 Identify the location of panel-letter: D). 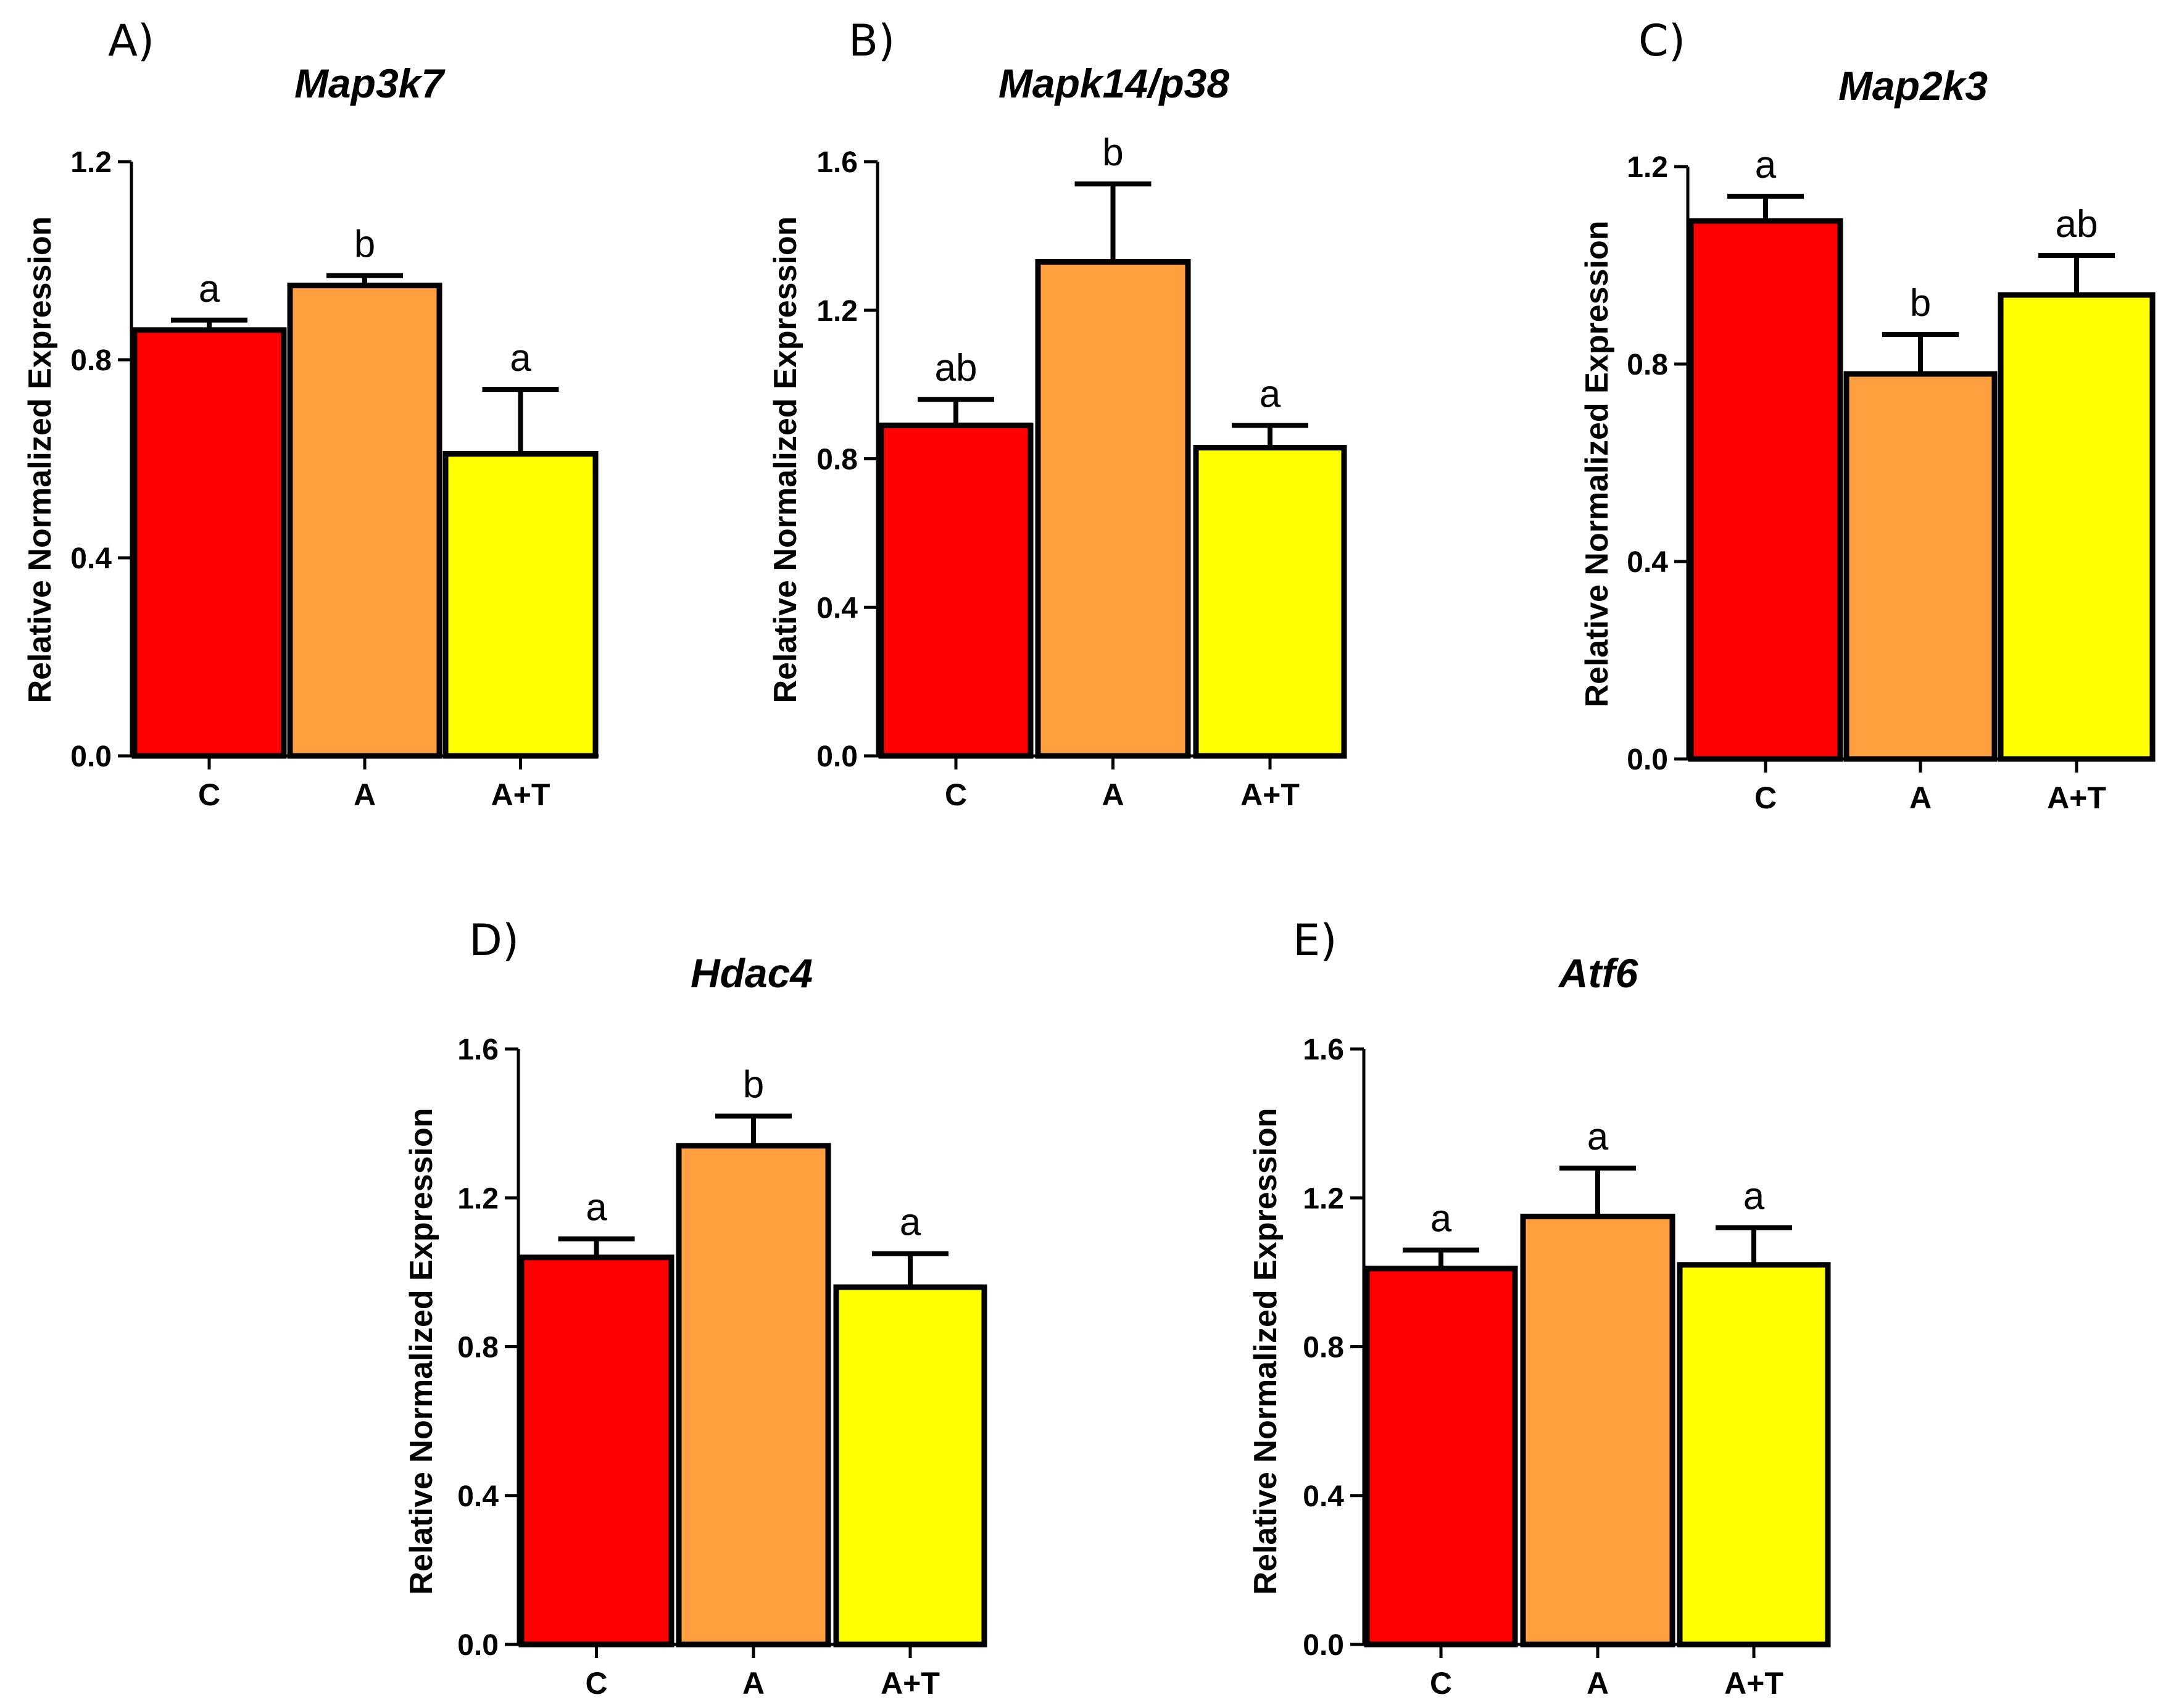
(494, 941).